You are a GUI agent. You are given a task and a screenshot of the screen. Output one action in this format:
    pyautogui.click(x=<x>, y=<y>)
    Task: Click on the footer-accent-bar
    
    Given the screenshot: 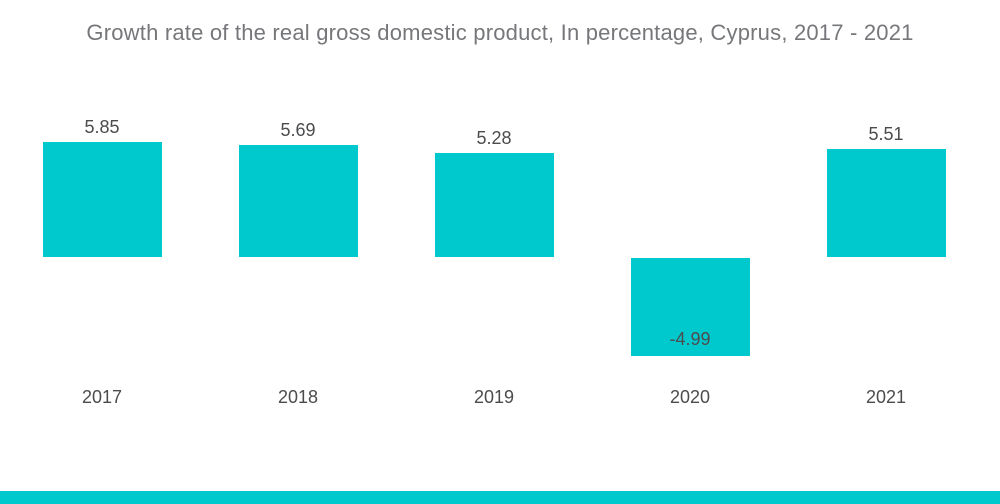 What is the action you would take?
    pyautogui.click(x=500, y=497)
    